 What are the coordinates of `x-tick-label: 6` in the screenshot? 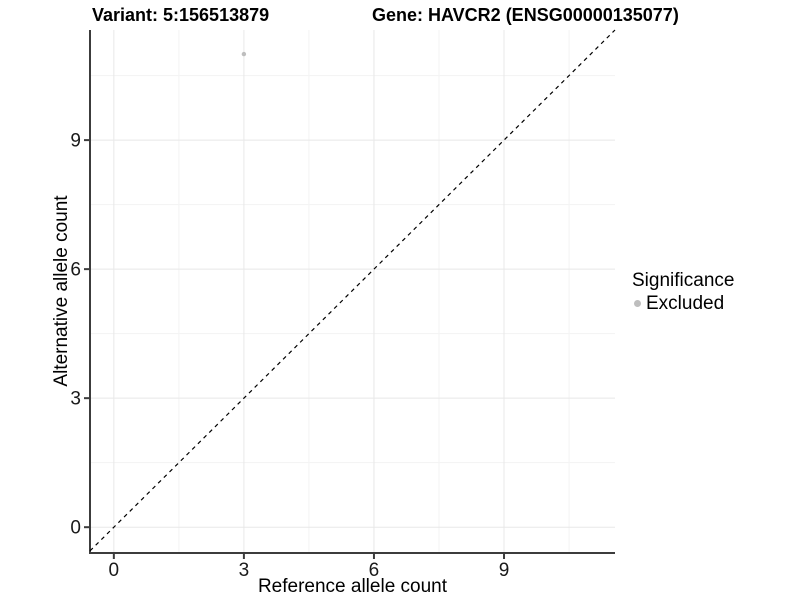 It's located at (374, 570).